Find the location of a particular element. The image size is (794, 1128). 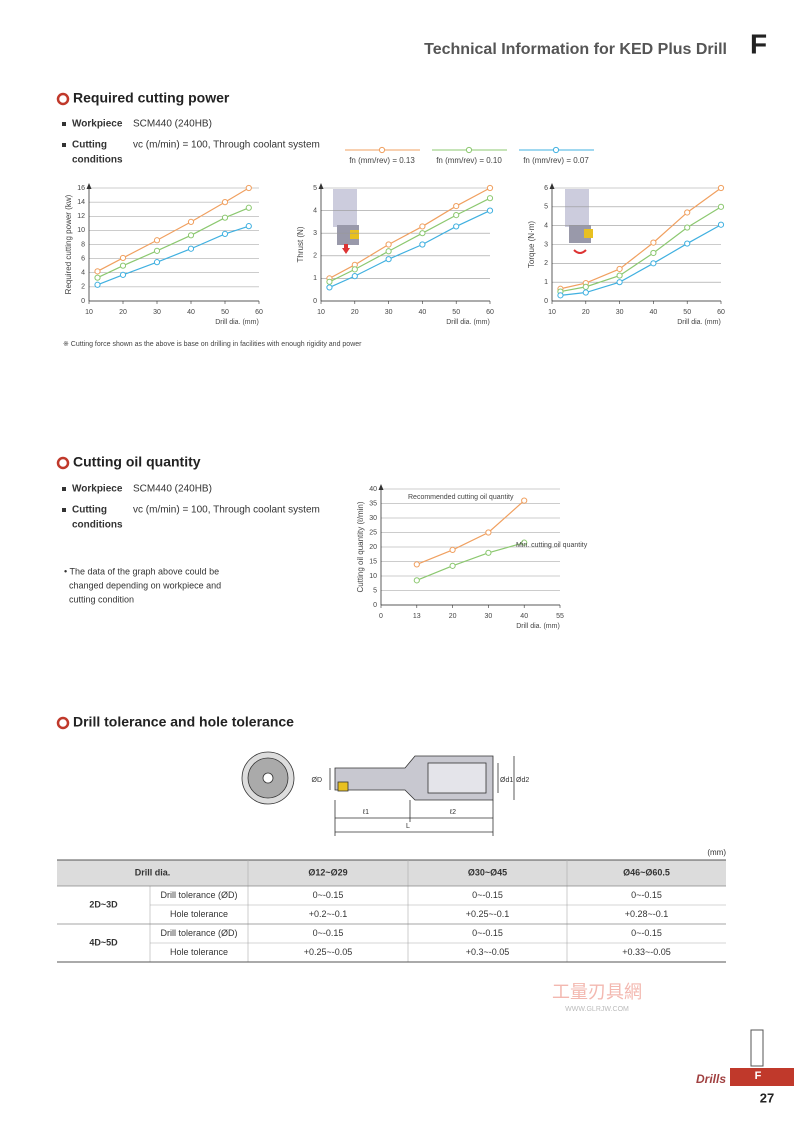

table-row-label: Drill tolerance (ØD) is located at coordinates (198, 933).